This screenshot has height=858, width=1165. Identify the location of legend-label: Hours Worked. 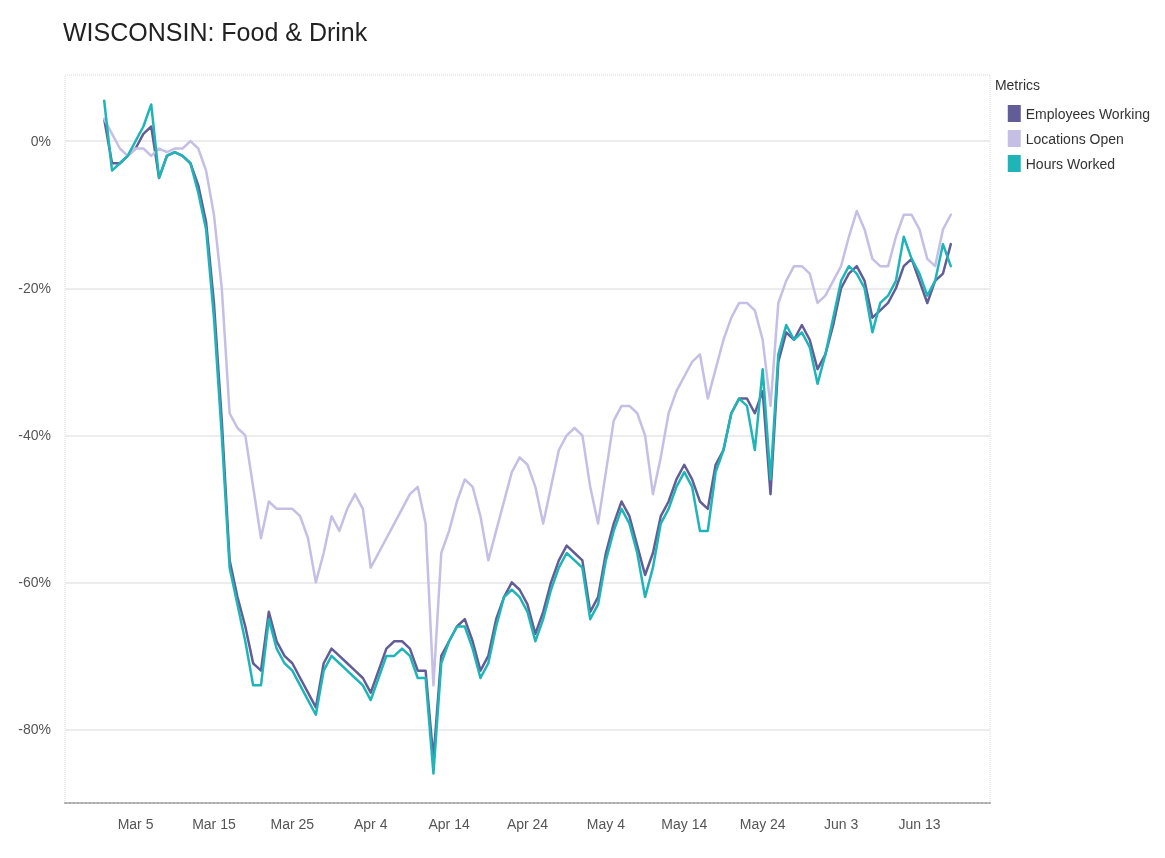
(1070, 163).